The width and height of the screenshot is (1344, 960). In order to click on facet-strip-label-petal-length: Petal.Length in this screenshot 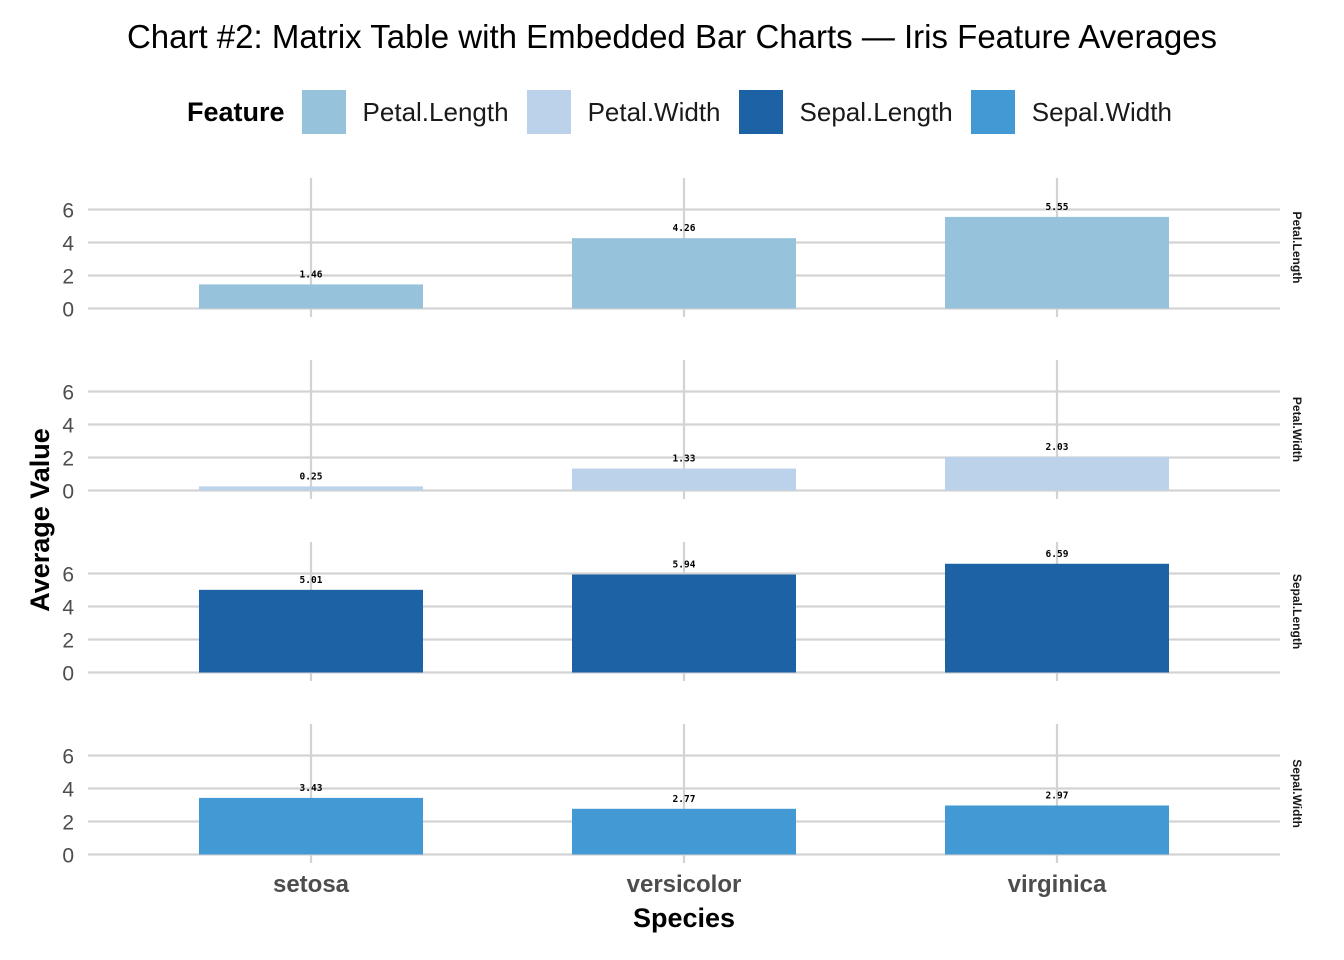, I will do `click(1297, 247)`.